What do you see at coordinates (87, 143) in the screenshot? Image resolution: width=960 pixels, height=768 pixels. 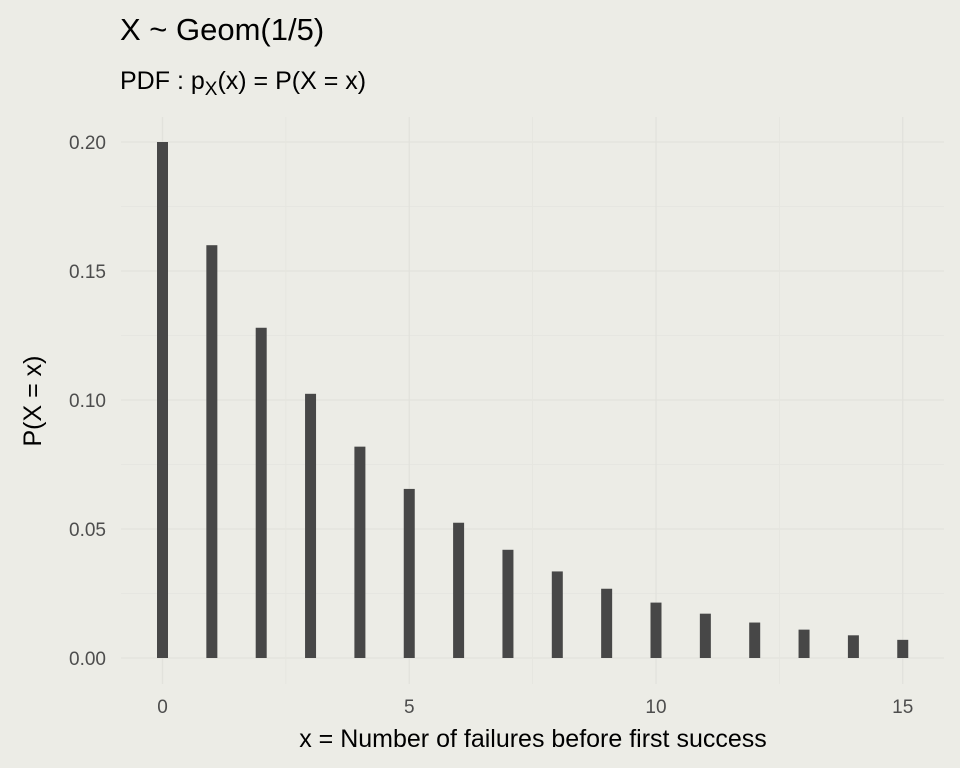 I see `y-tick-label: 0.20` at bounding box center [87, 143].